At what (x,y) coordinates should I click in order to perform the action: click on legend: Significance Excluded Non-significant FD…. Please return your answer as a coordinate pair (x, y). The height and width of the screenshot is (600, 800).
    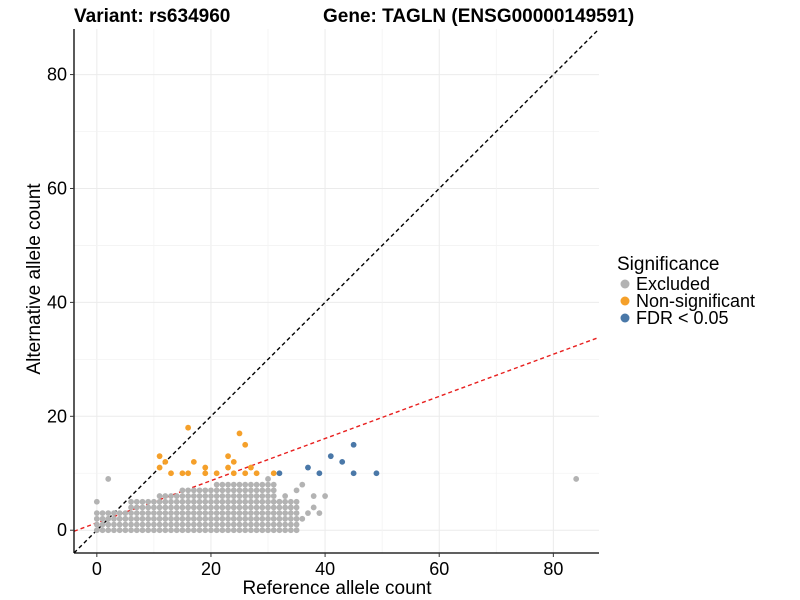
    Looking at the image, I should click on (686, 291).